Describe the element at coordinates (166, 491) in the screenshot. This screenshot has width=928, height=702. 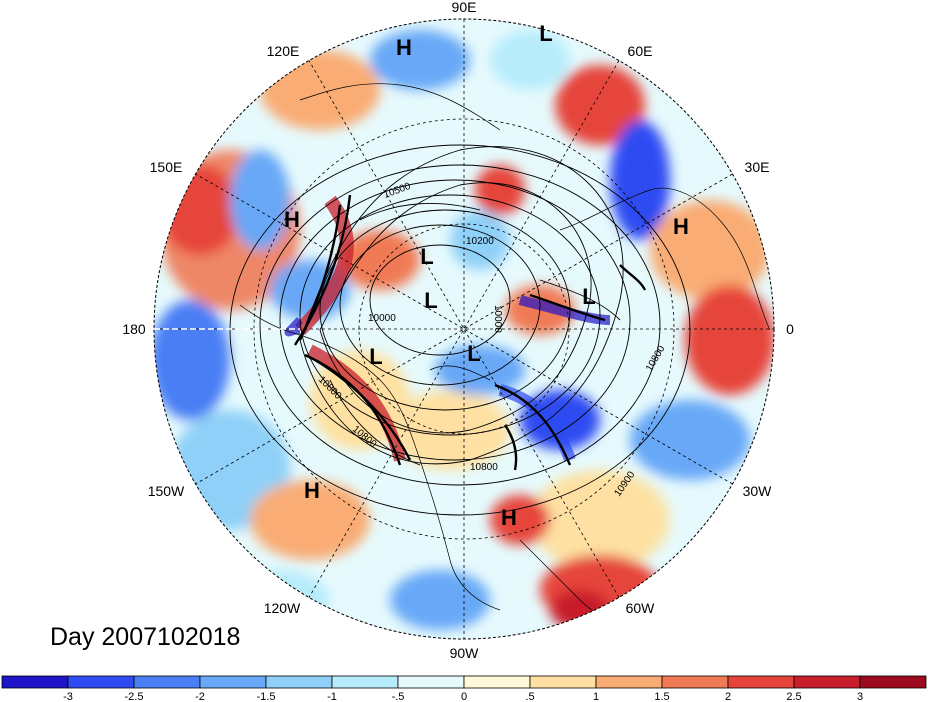
I see `lon-label: 150W` at that location.